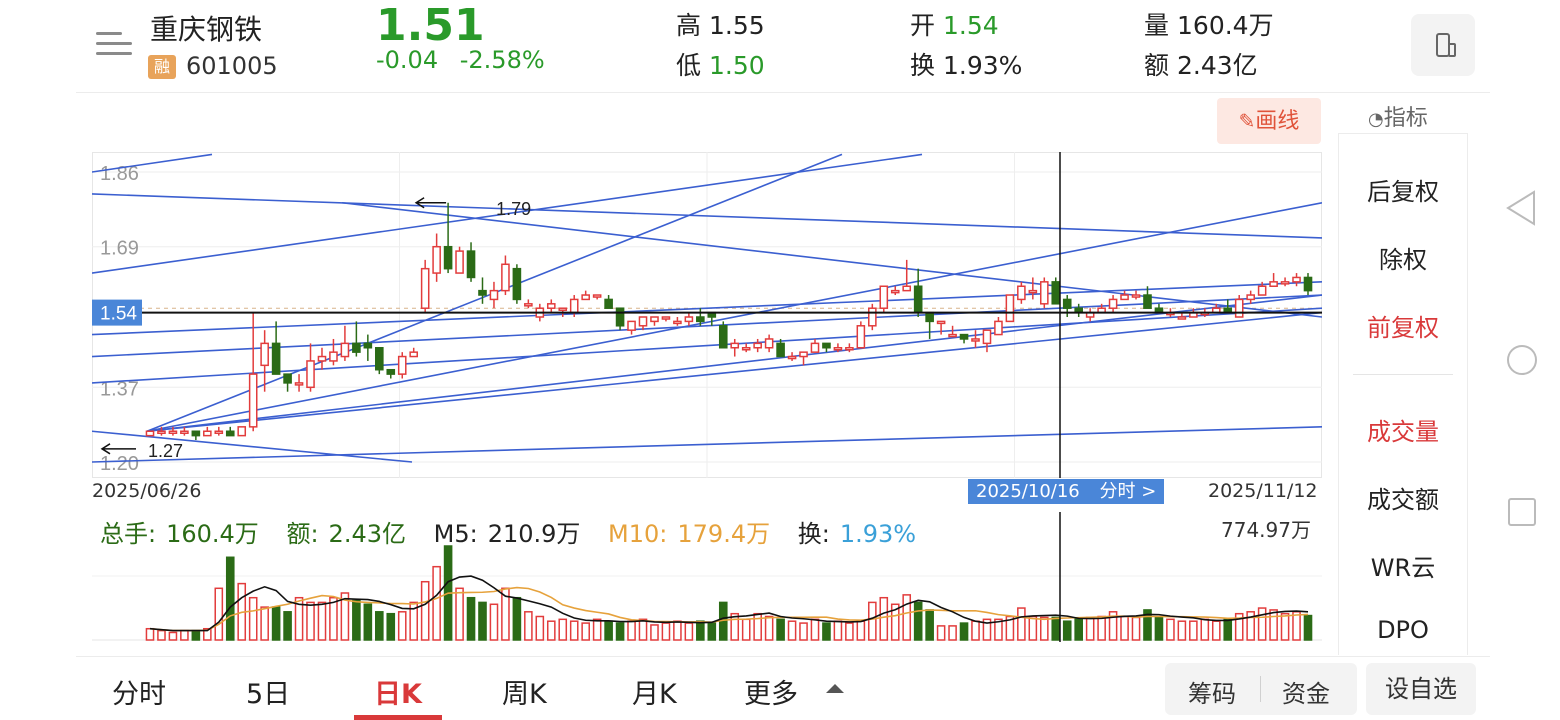 This screenshot has width=1560, height=720. I want to click on tab-daily-k: 日K, so click(398, 694).